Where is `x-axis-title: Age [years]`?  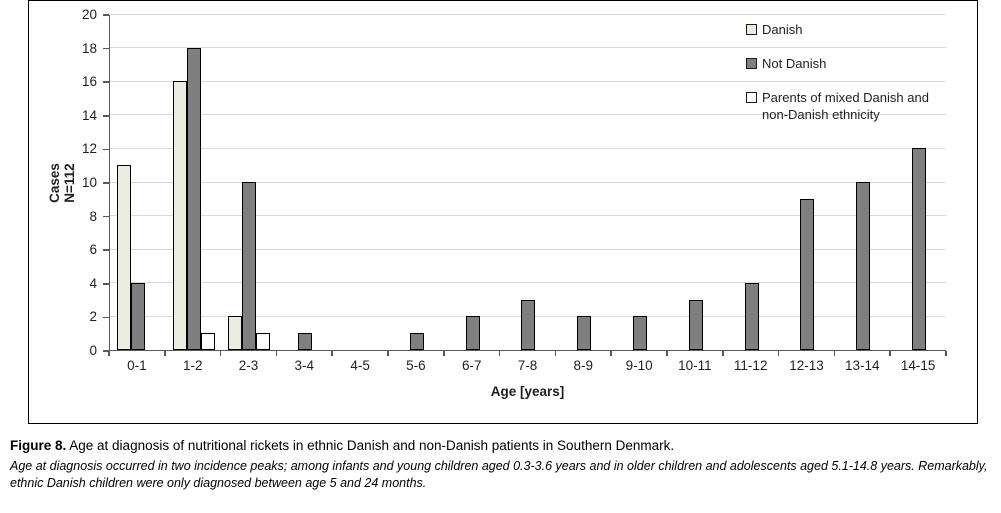 x-axis-title: Age [years] is located at coordinates (527, 391).